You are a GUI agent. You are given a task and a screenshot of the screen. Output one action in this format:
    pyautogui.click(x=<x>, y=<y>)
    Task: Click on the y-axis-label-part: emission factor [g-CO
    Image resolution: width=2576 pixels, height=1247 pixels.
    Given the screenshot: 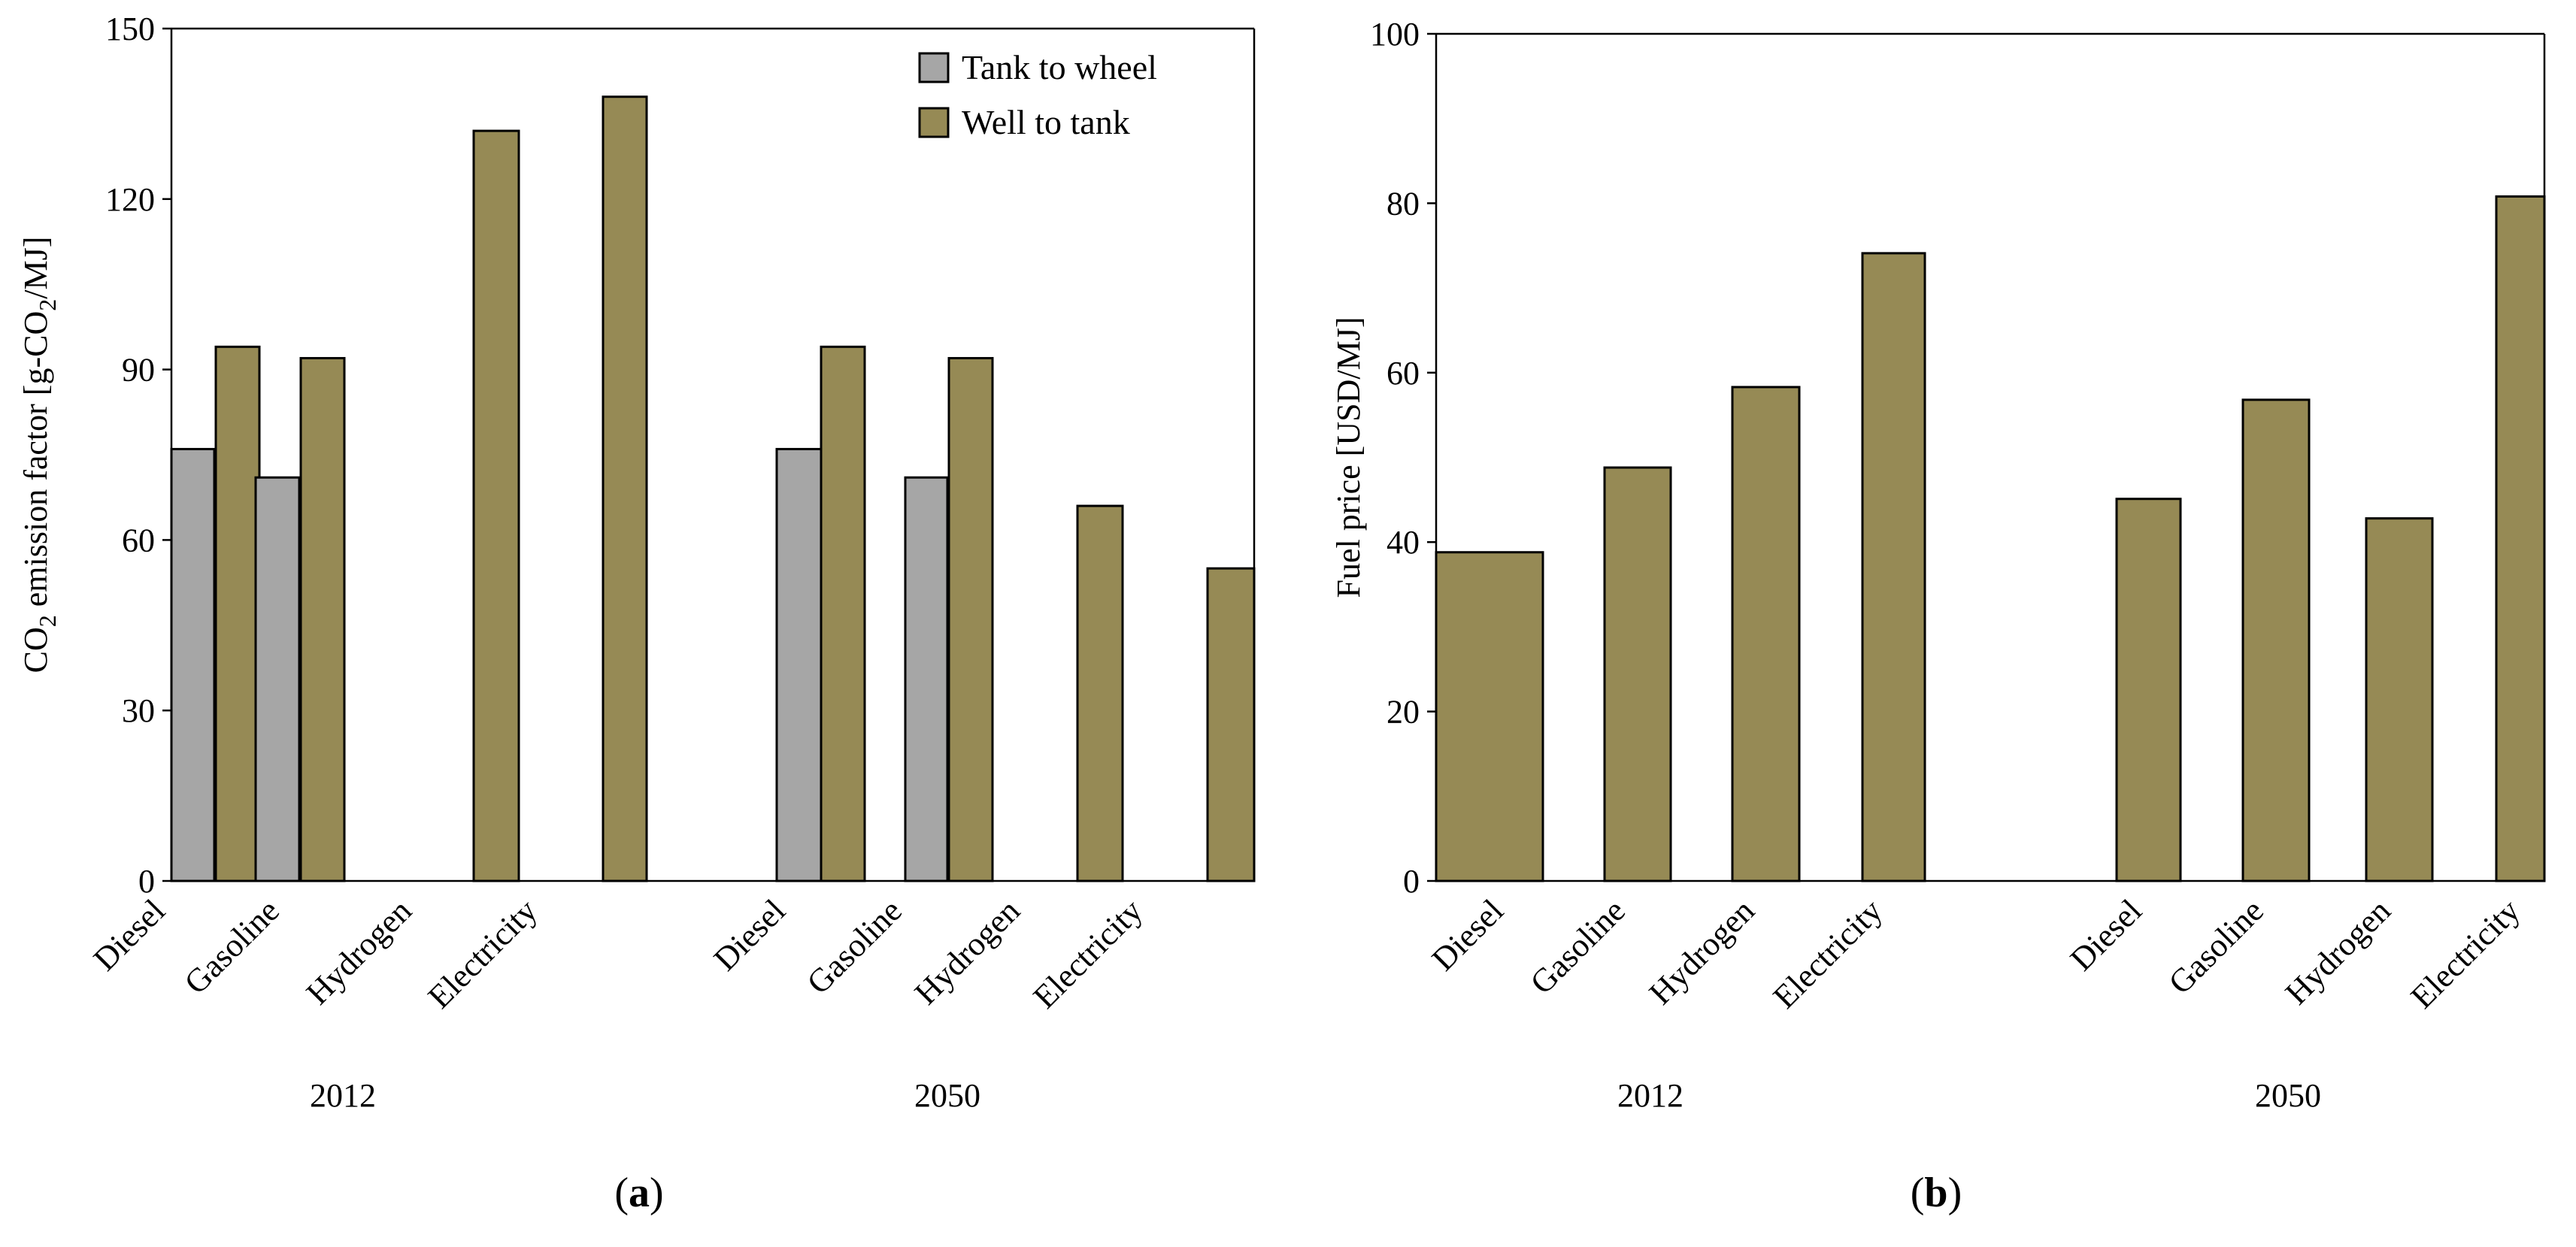 What is the action you would take?
    pyautogui.click(x=35, y=463)
    